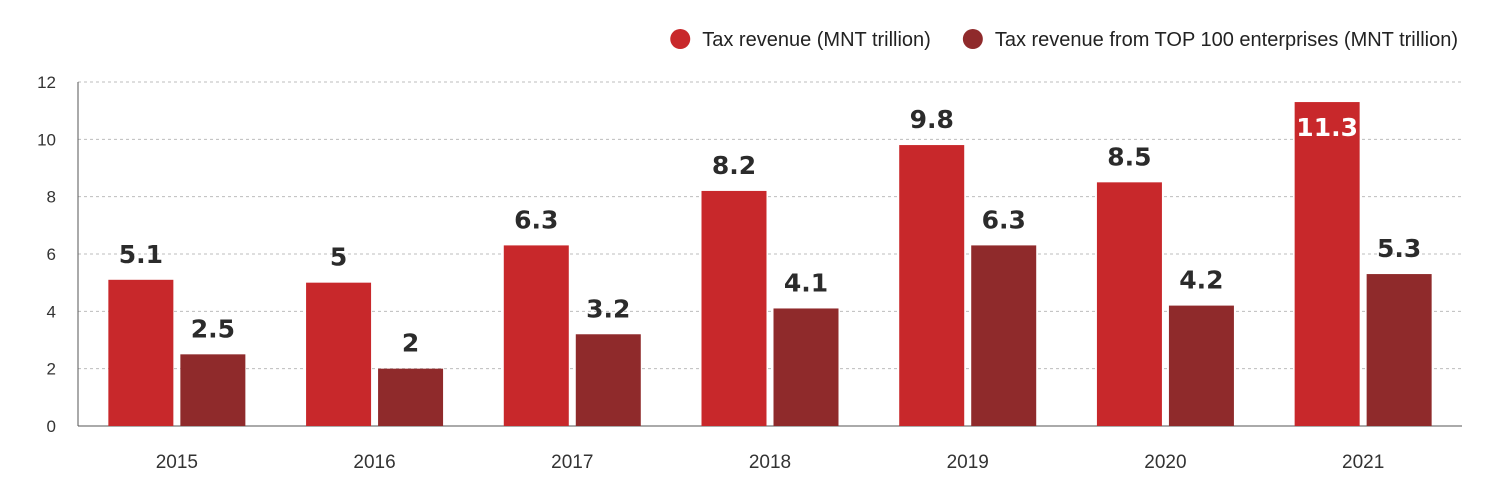  I want to click on legend-label-series-1: Tax revenue (MNT trillion), so click(816, 40).